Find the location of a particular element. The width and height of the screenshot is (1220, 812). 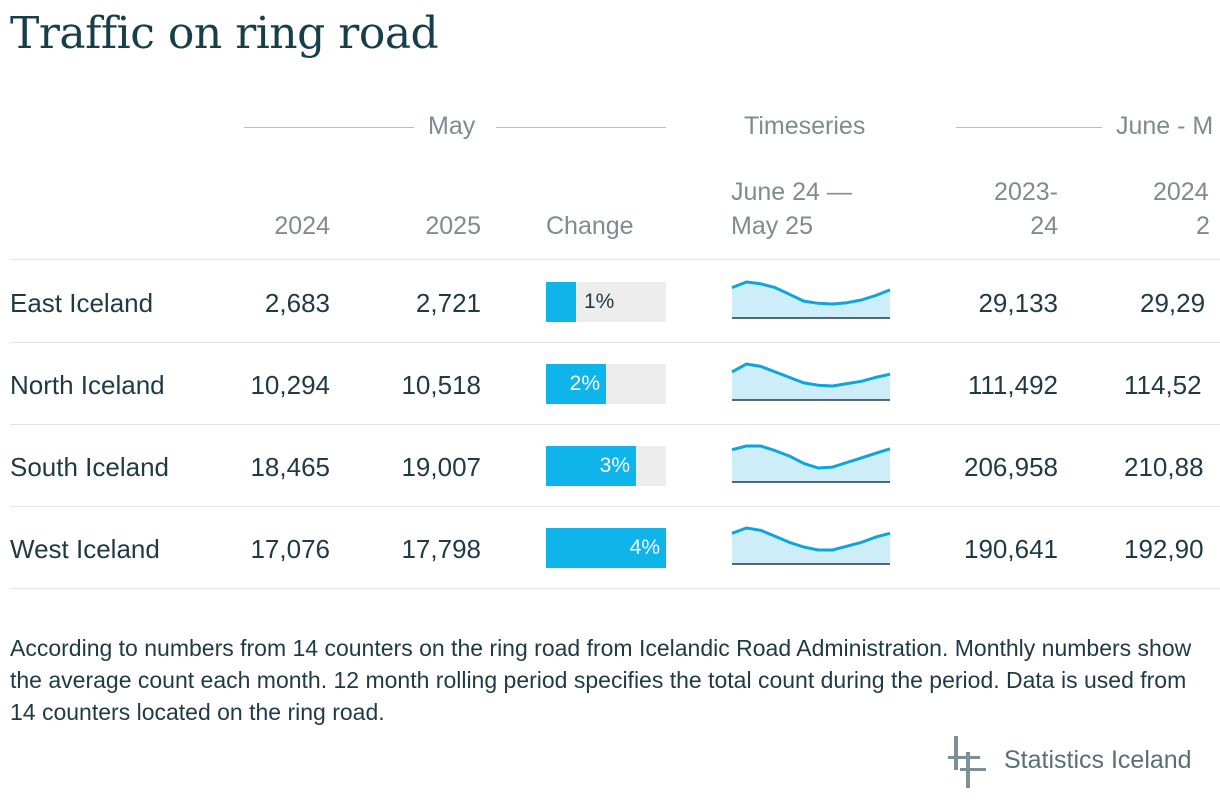

cell-may-2024: 17,076 is located at coordinates (290, 549).